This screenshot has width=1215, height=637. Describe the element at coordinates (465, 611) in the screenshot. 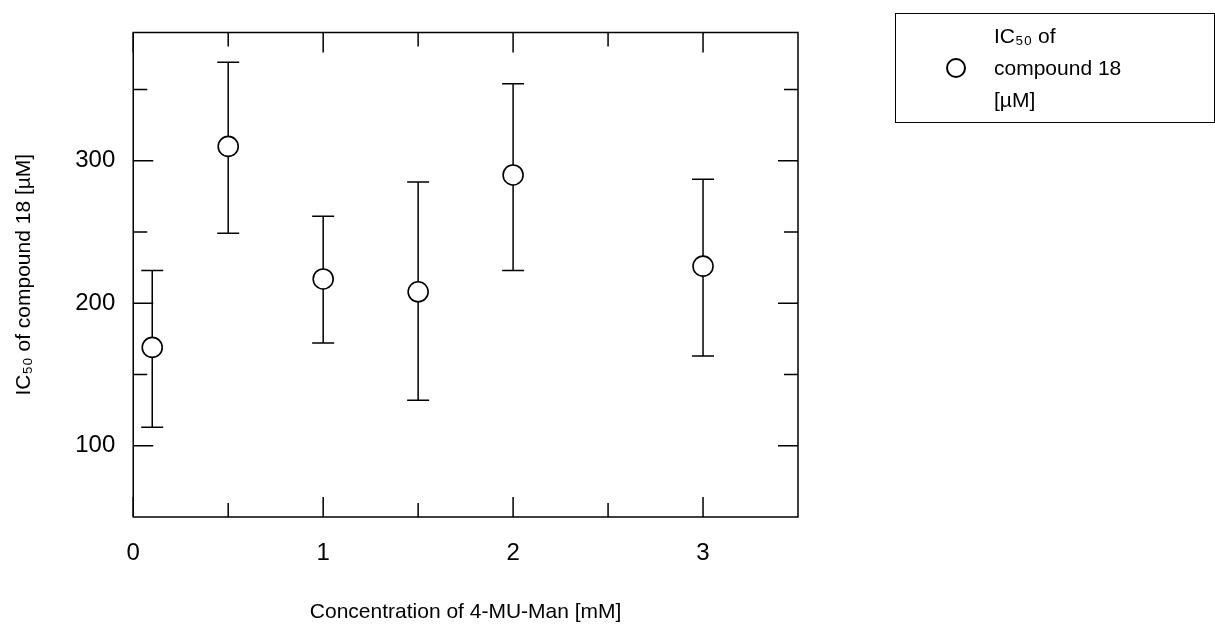

I see `x-axis-title: Concentration of 4-MU-Man [mM]` at that location.